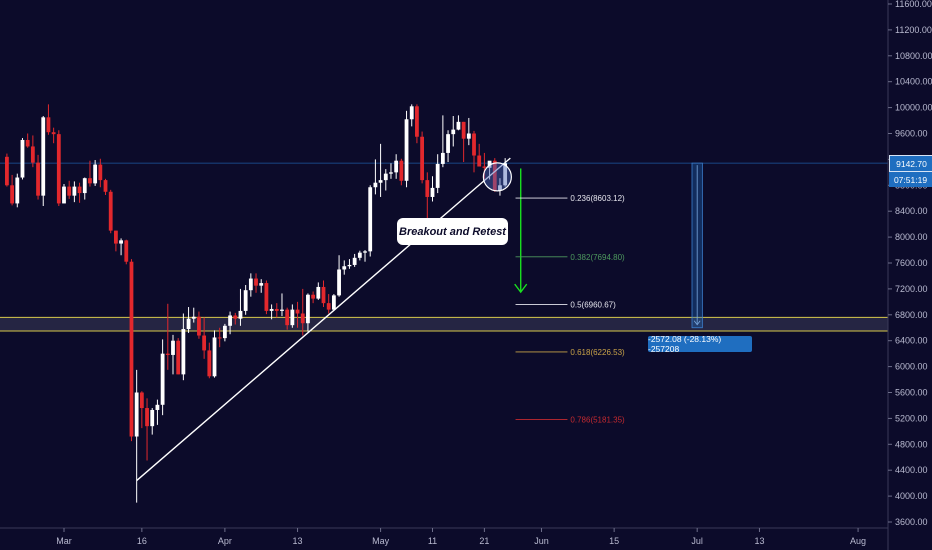  I want to click on date-tick-label: Jul, so click(697, 541).